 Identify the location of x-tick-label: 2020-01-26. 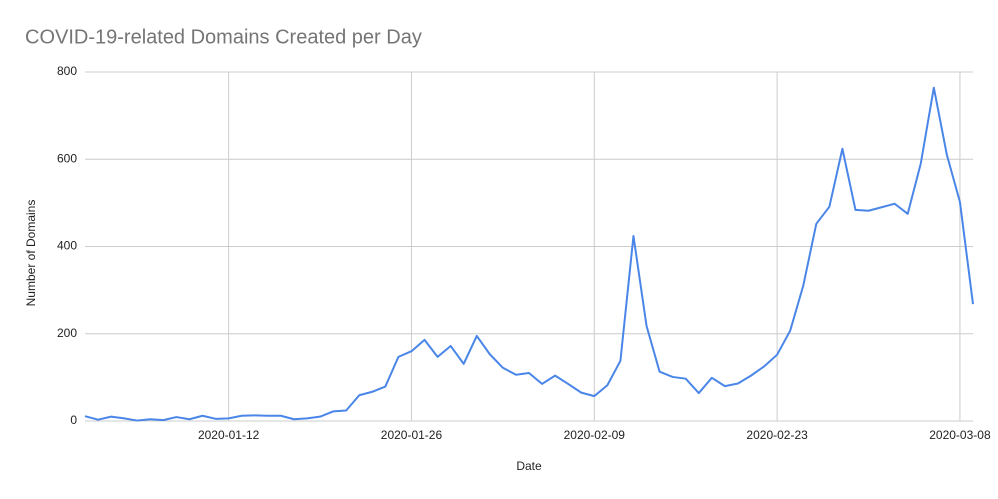
(412, 435).